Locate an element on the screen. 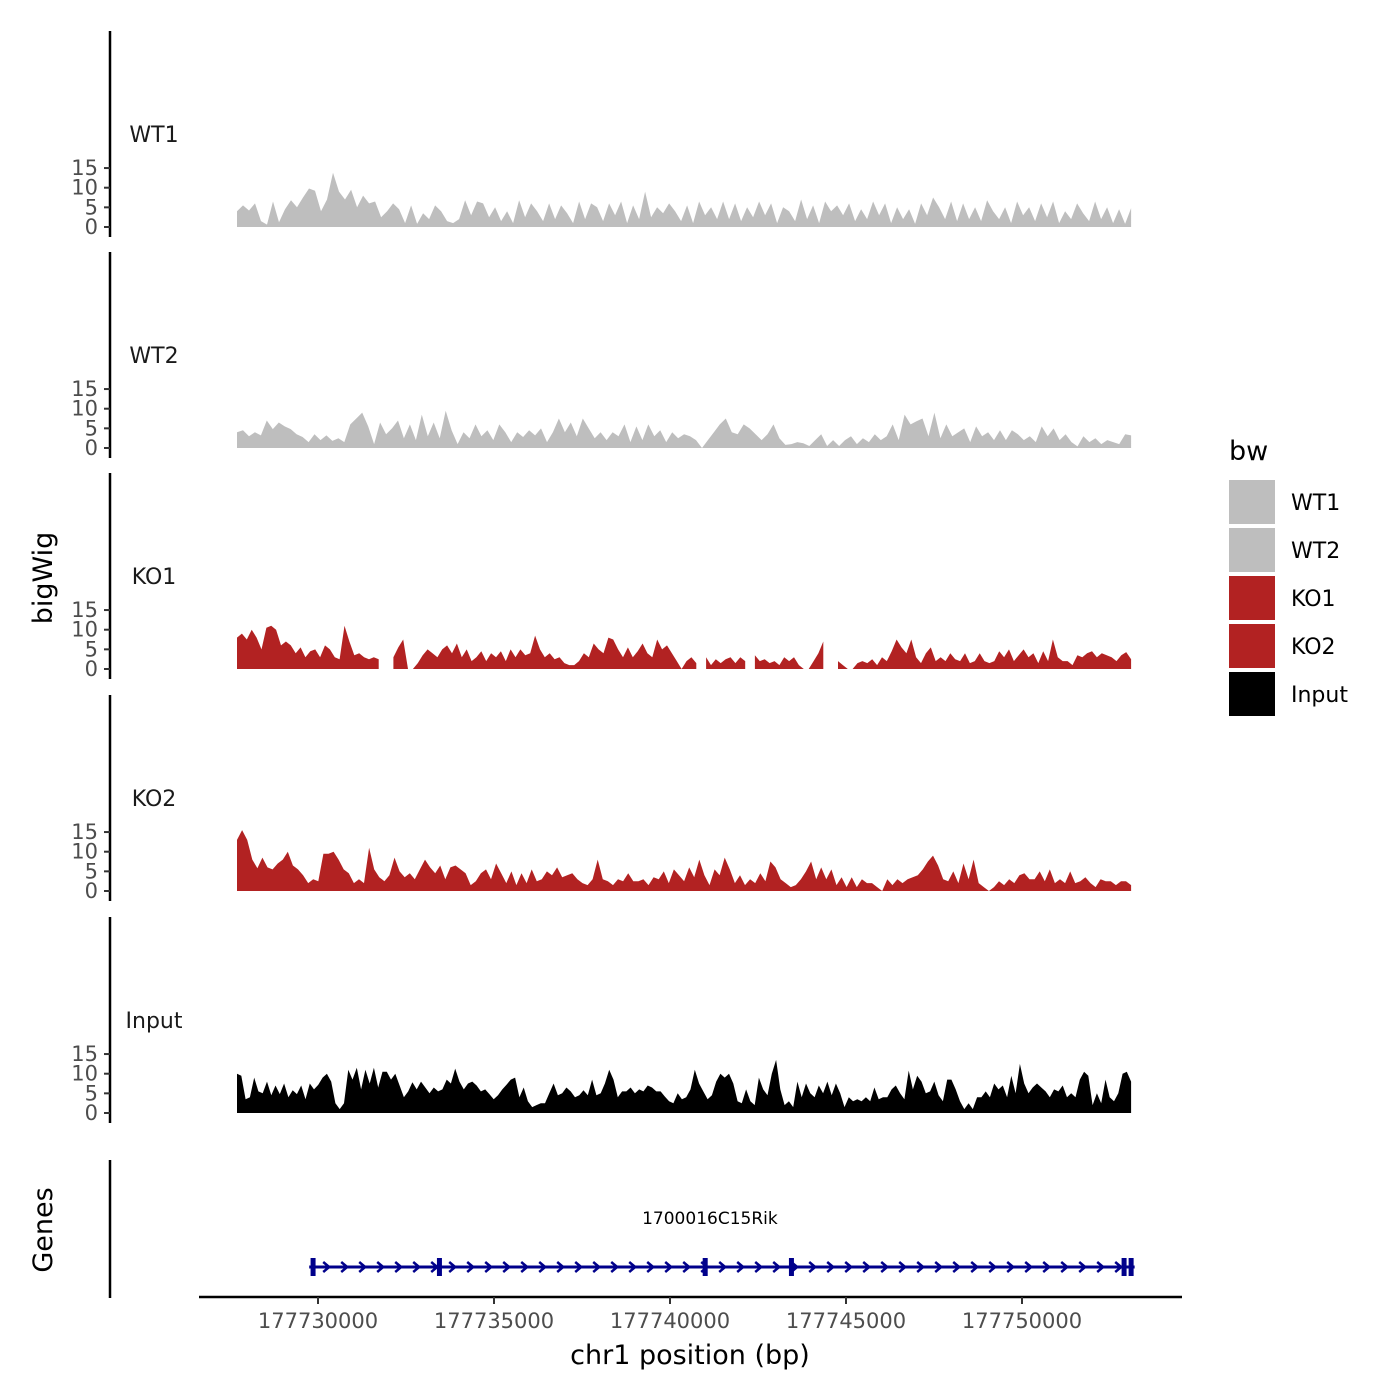 This screenshot has height=1400, width=1400. track-label: KO1 is located at coordinates (154, 577).